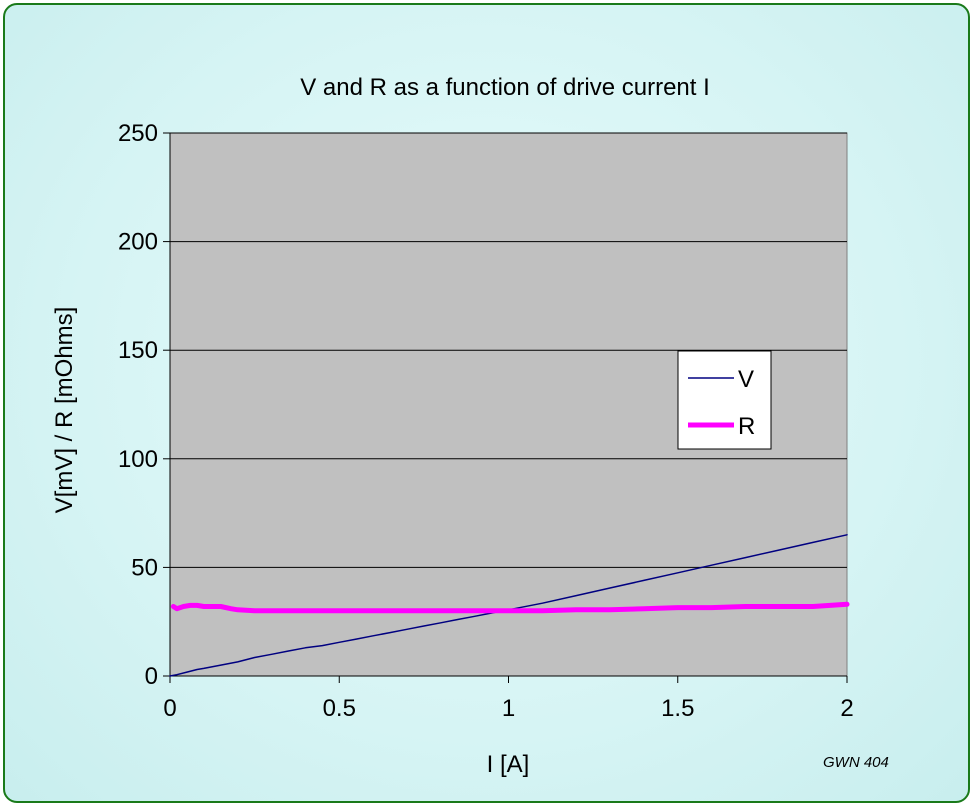 This screenshot has width=975, height=803. What do you see at coordinates (169, 708) in the screenshot?
I see `x-tick-label-0: 0` at bounding box center [169, 708].